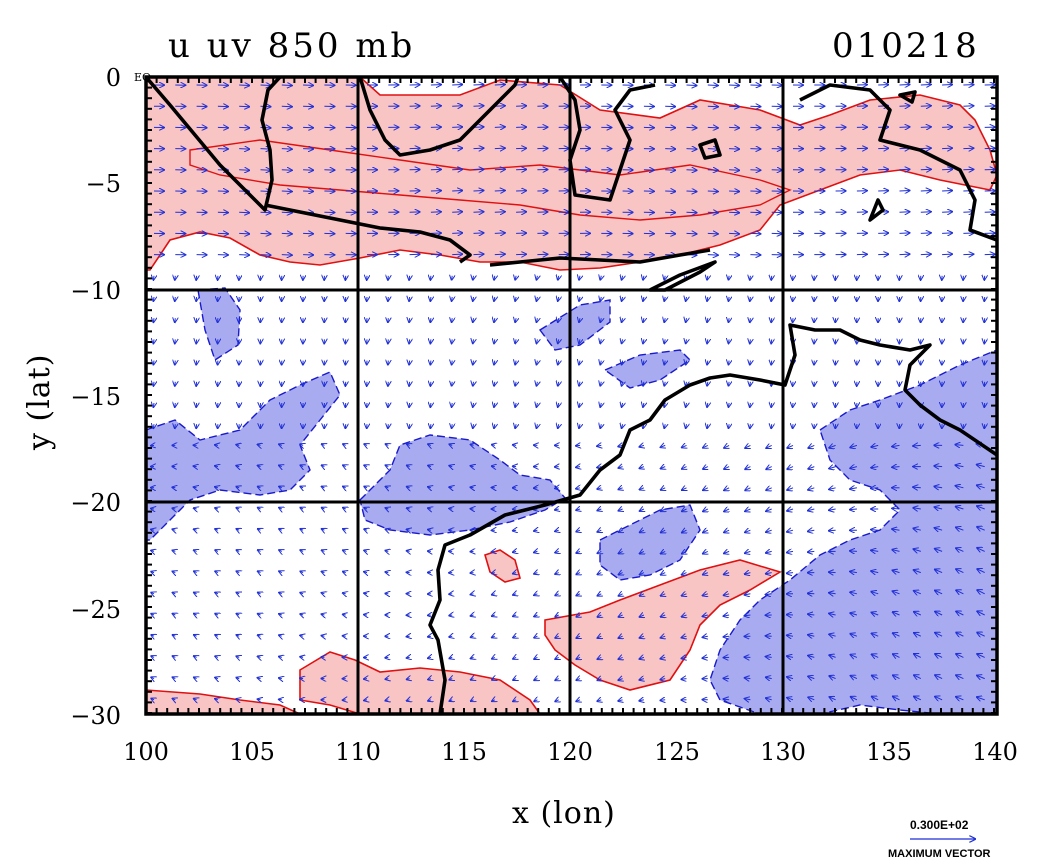 The height and width of the screenshot is (865, 1056). I want to click on x-tick-label: 105, so click(252, 752).